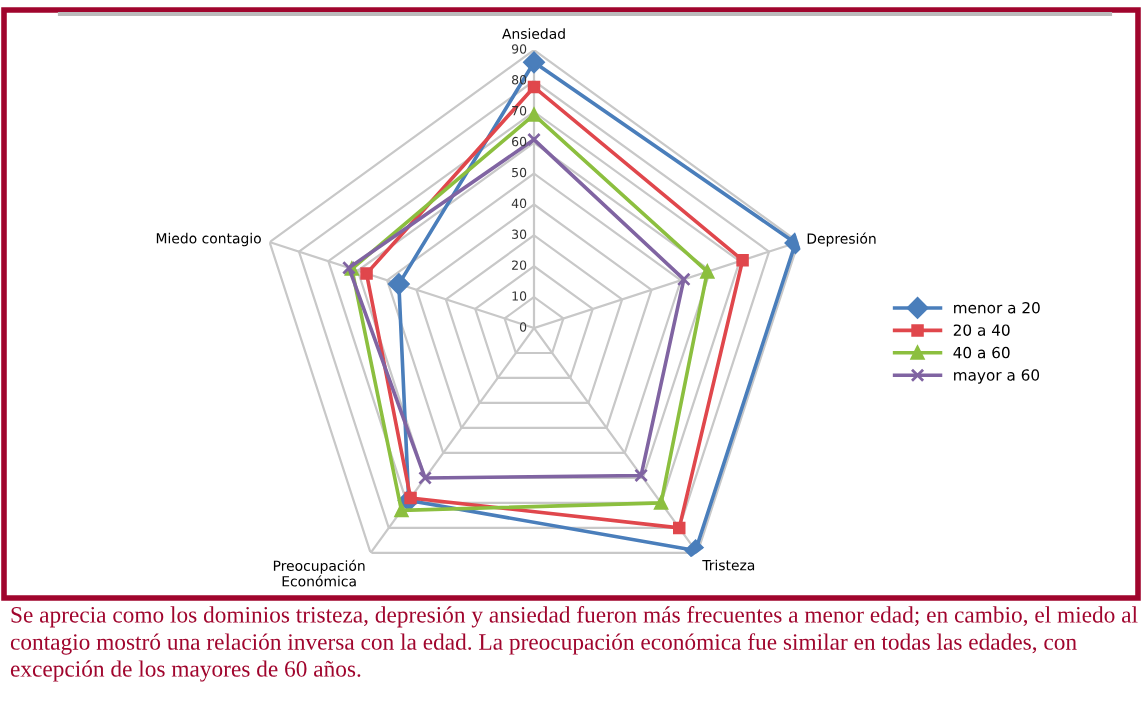  I want to click on text: Se aprecia como los dominios tristeza, depresión y ansiedad fueron más frecuentes a menor edad; en cambio, el miedo al contagio mostró una relación inversa con la edad. La preocupación económica fue similar en todas las edades, con excepción de los mayores de 60 años., so click(574, 644).